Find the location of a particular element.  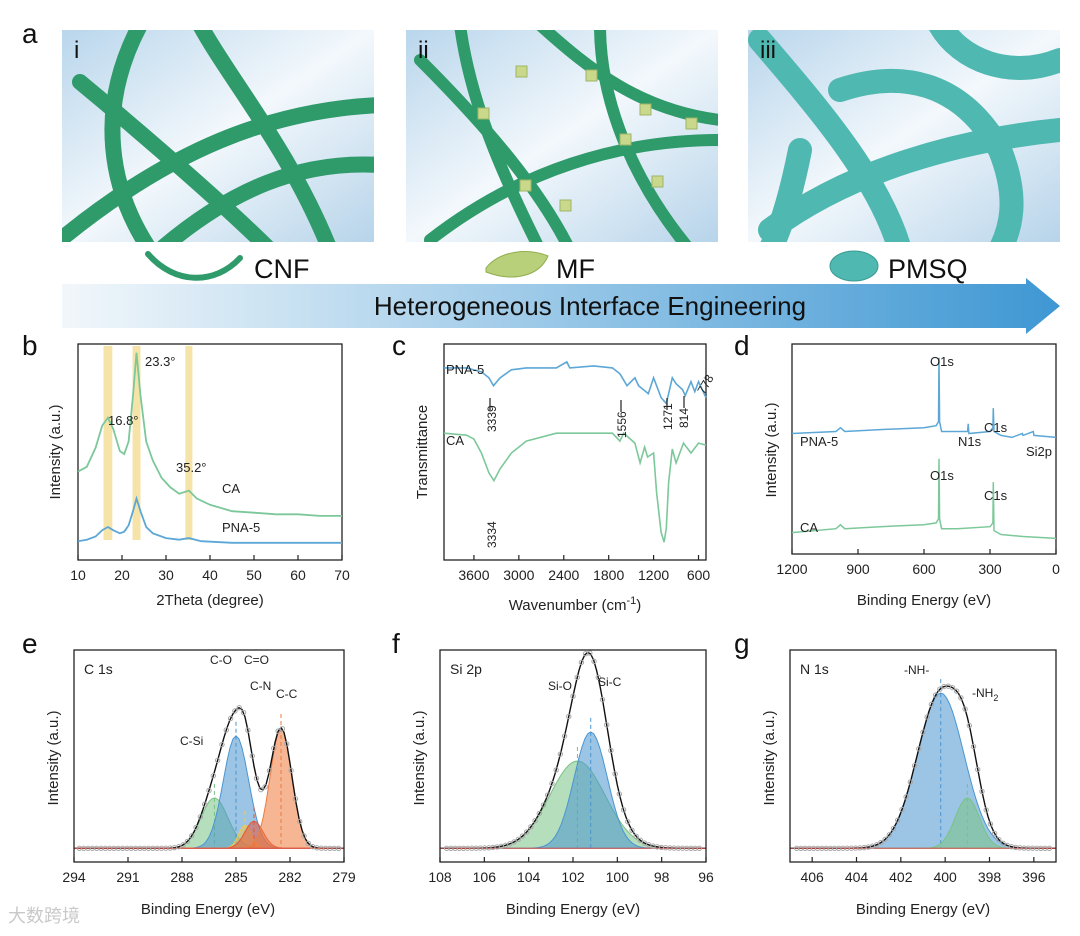

pmsq-fiber is located at coordinates (909, 180).